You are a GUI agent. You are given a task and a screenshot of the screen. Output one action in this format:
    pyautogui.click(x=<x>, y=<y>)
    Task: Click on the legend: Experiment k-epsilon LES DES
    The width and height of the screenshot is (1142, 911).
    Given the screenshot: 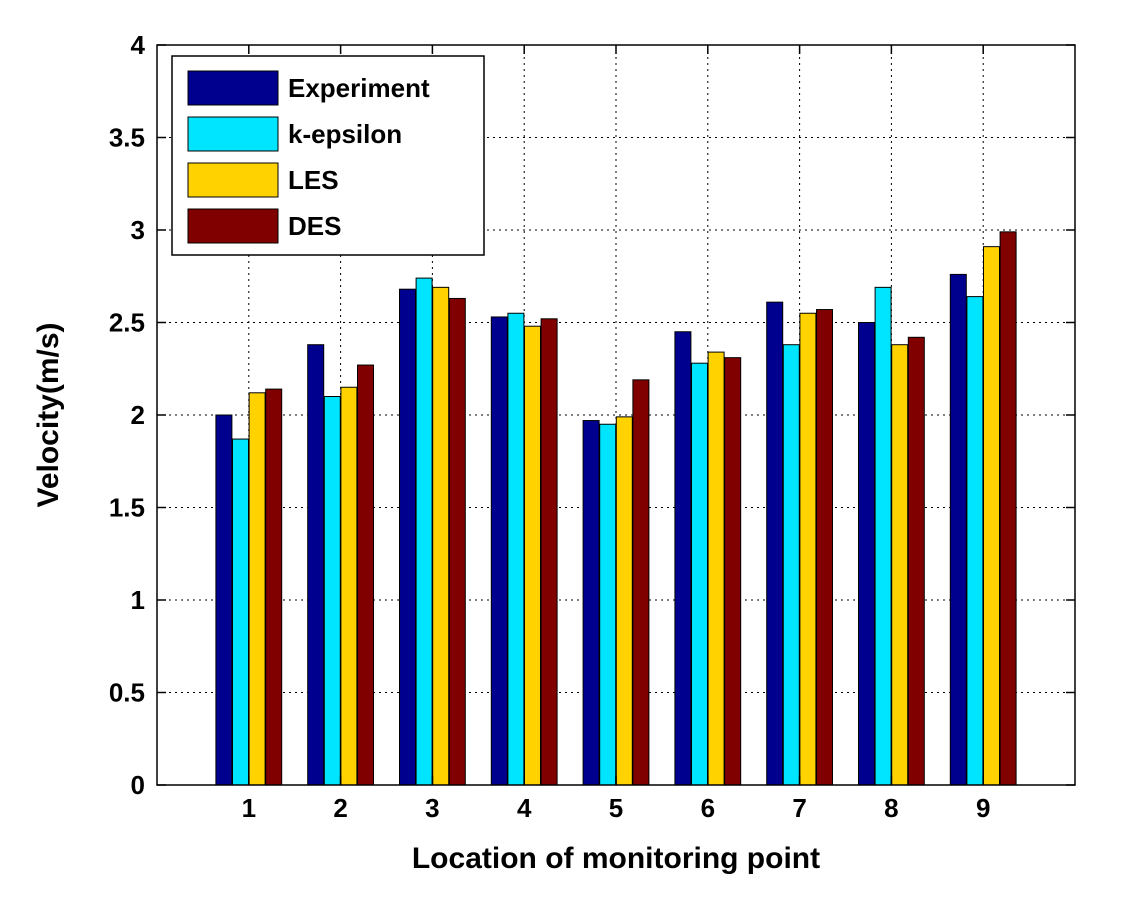 What is the action you would take?
    pyautogui.click(x=328, y=155)
    